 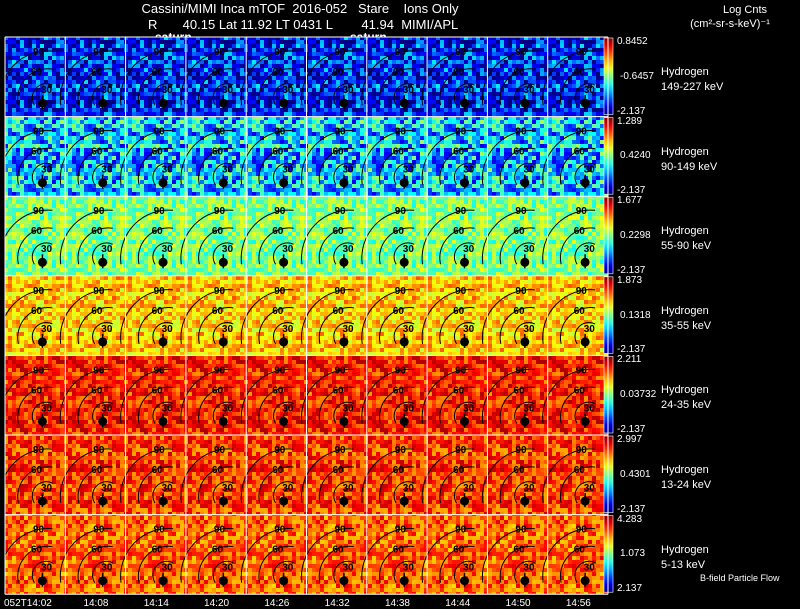 I want to click on colorbar-units-title: Log Cnts, so click(x=745, y=10).